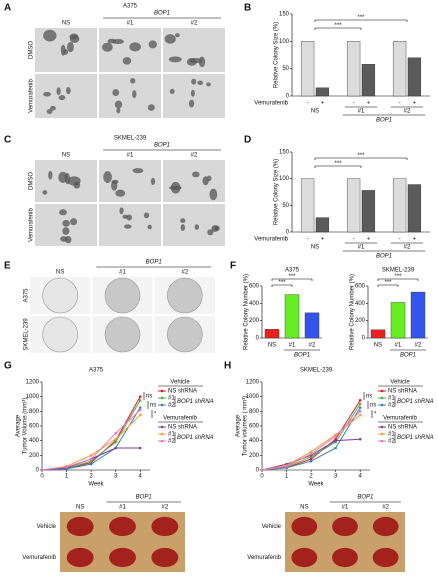  Describe the element at coordinates (180, 419) in the screenshot. I see `legend-title: Vemurafenib` at that location.